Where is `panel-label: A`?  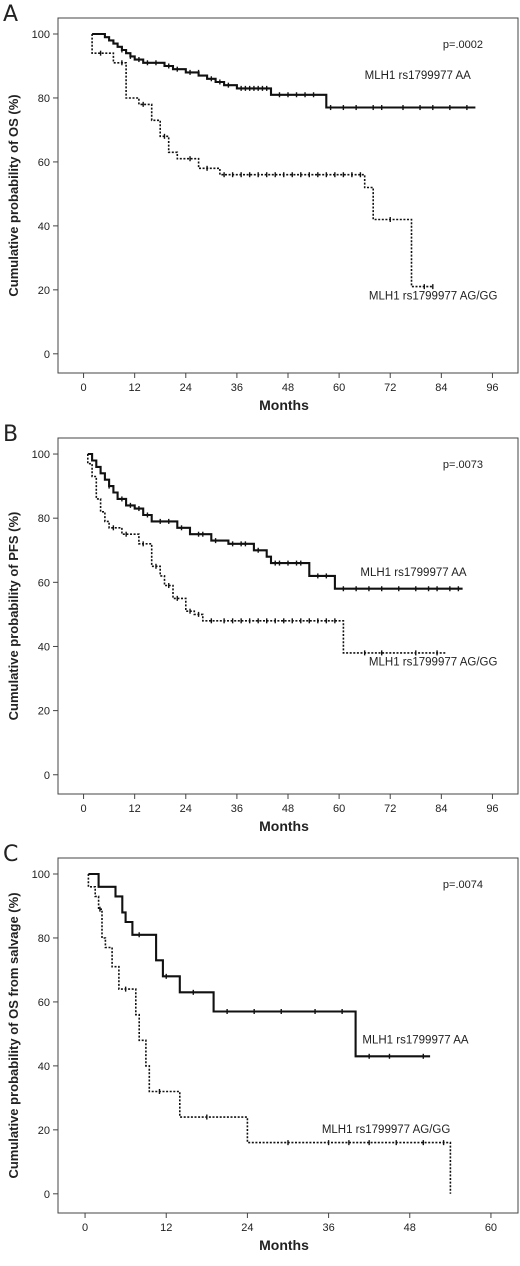 panel-label: A is located at coordinates (11, 14).